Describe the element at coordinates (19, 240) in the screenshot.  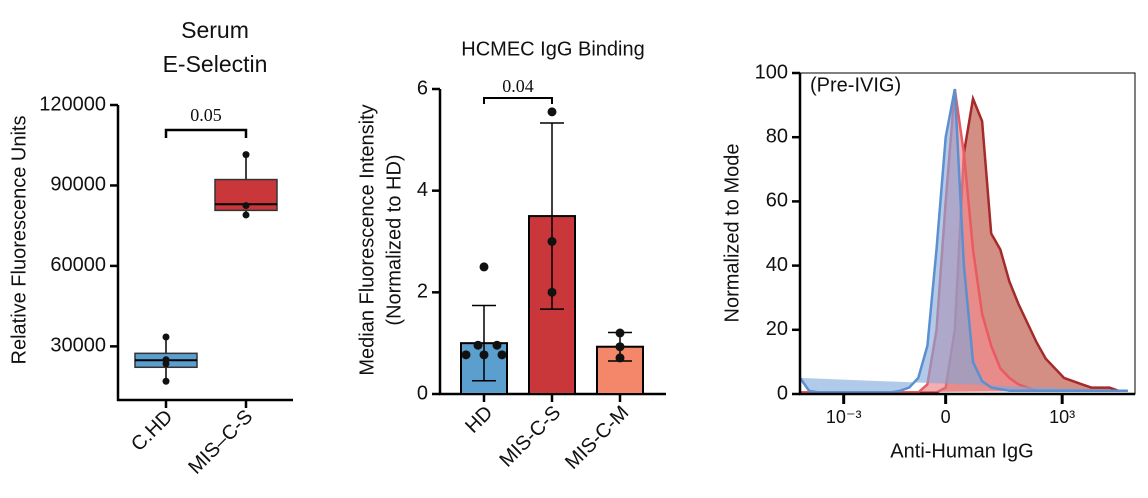
I see `y-axis-label: Relative Fluorescence Units` at that location.